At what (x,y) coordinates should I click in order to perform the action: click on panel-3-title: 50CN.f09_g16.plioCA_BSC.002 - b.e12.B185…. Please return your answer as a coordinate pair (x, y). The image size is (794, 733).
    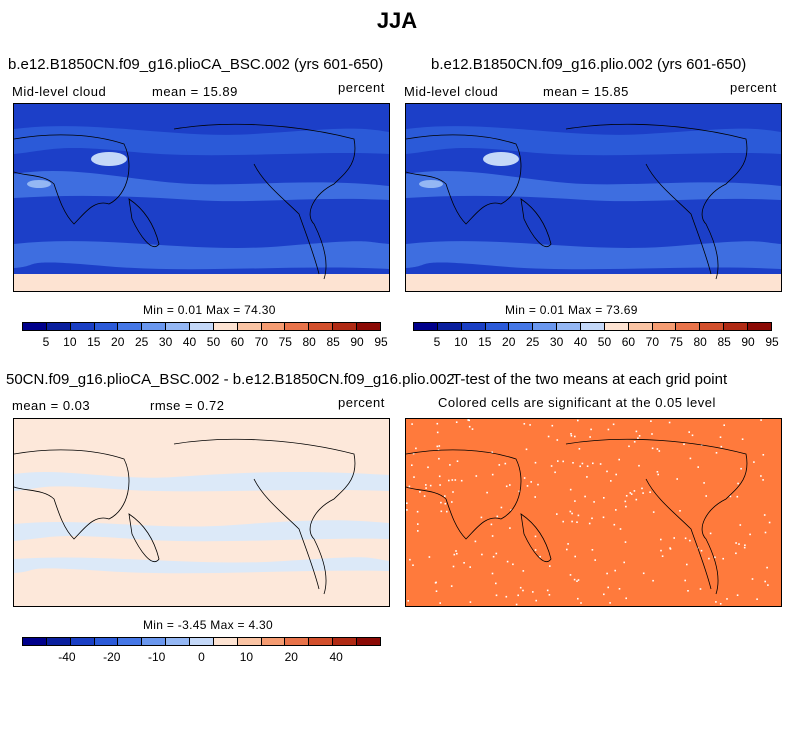
    Looking at the image, I should click on (230, 379).